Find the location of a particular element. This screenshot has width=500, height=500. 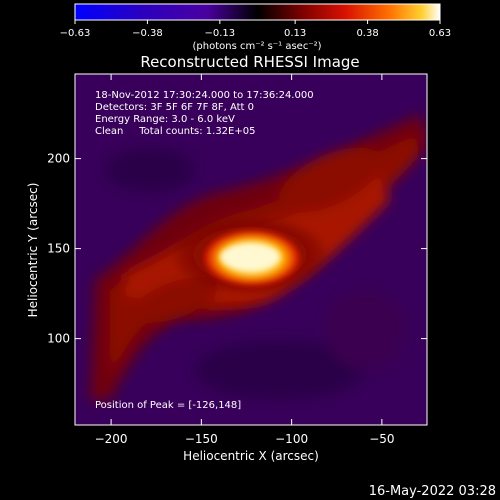

x-tick-label: −50 is located at coordinates (381, 439).